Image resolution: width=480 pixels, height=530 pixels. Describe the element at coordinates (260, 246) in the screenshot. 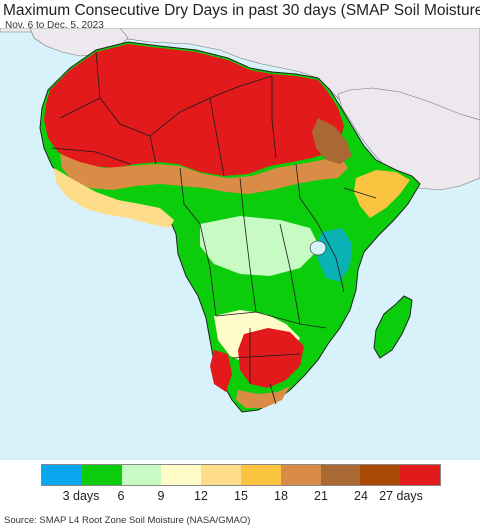

I see `congo-moist` at that location.